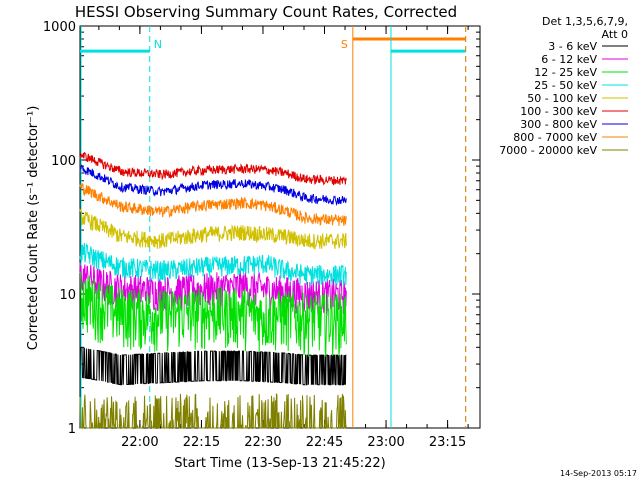 Image resolution: width=640 pixels, height=480 pixels. What do you see at coordinates (555, 137) in the screenshot?
I see `legend-label-8: 800 - 7000 keV` at bounding box center [555, 137].